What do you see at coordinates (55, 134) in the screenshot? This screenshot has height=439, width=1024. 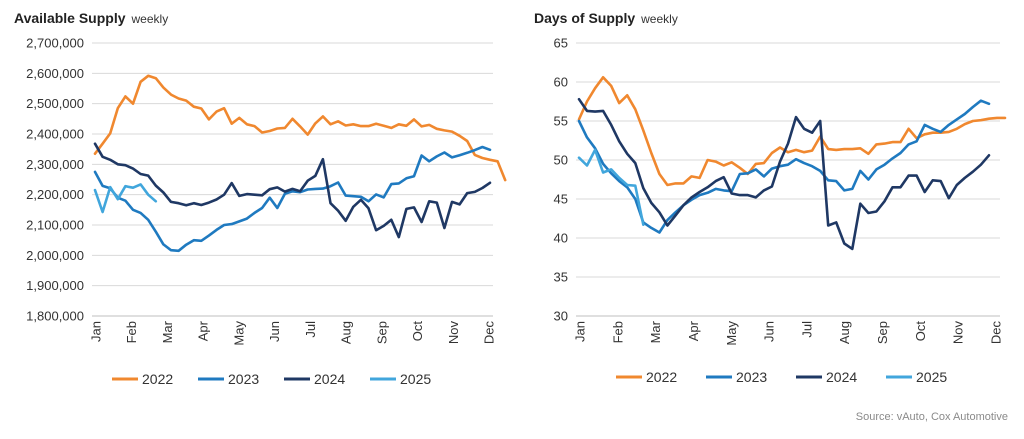 I see `y-tick-label: 2,400,000` at bounding box center [55, 134].